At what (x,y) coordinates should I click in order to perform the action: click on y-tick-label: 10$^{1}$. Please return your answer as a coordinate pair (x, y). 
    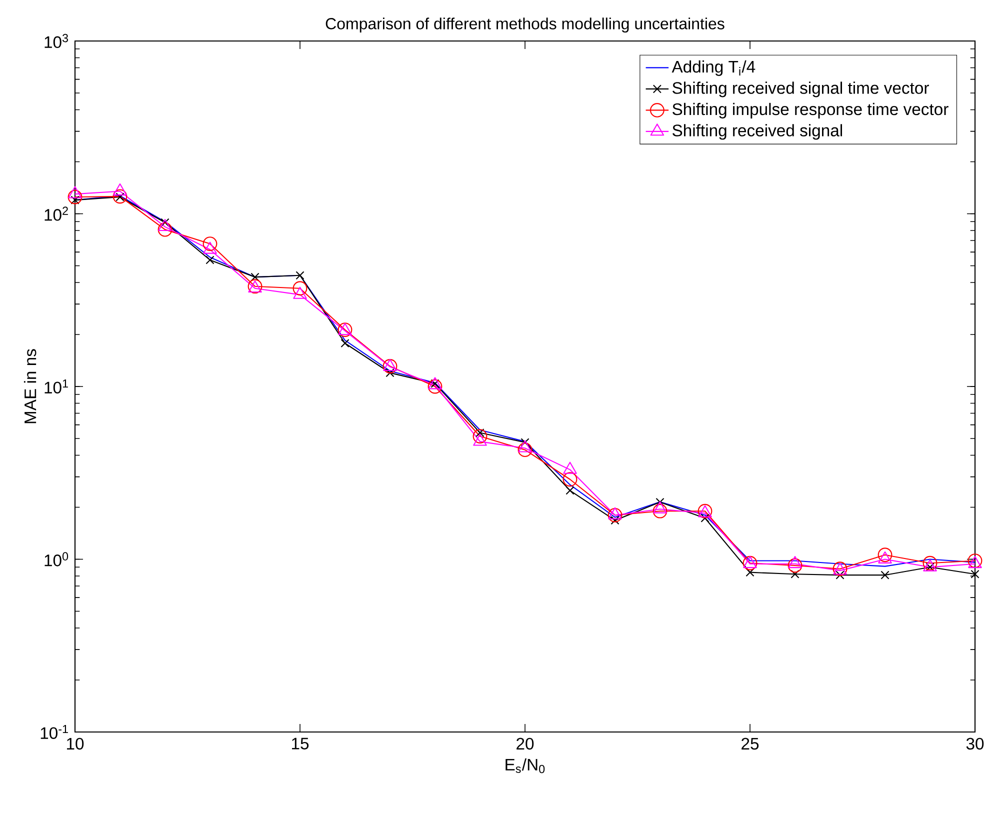
    Looking at the image, I should click on (56, 387).